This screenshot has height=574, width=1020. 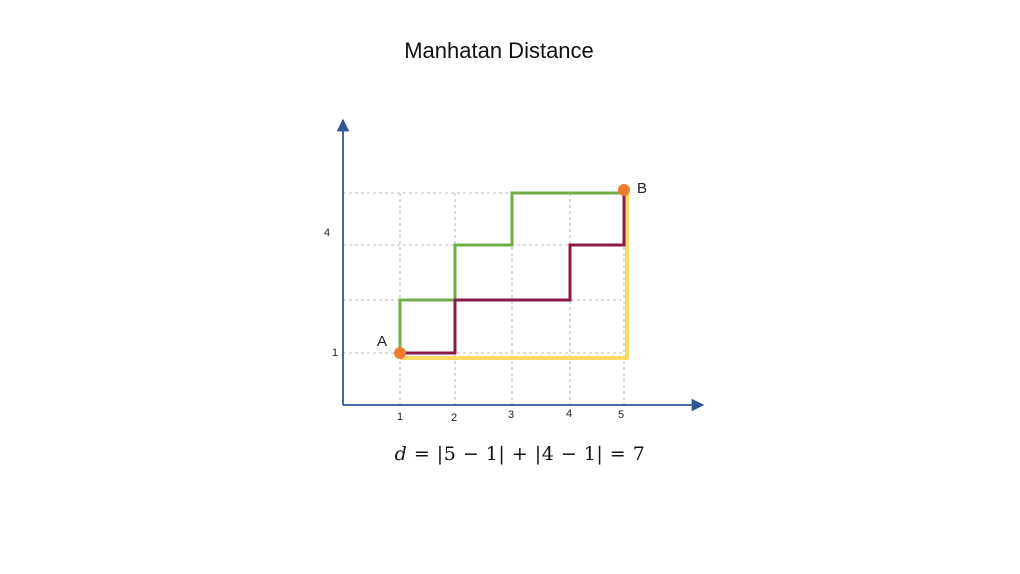 What do you see at coordinates (400, 353) in the screenshot?
I see `point-a` at bounding box center [400, 353].